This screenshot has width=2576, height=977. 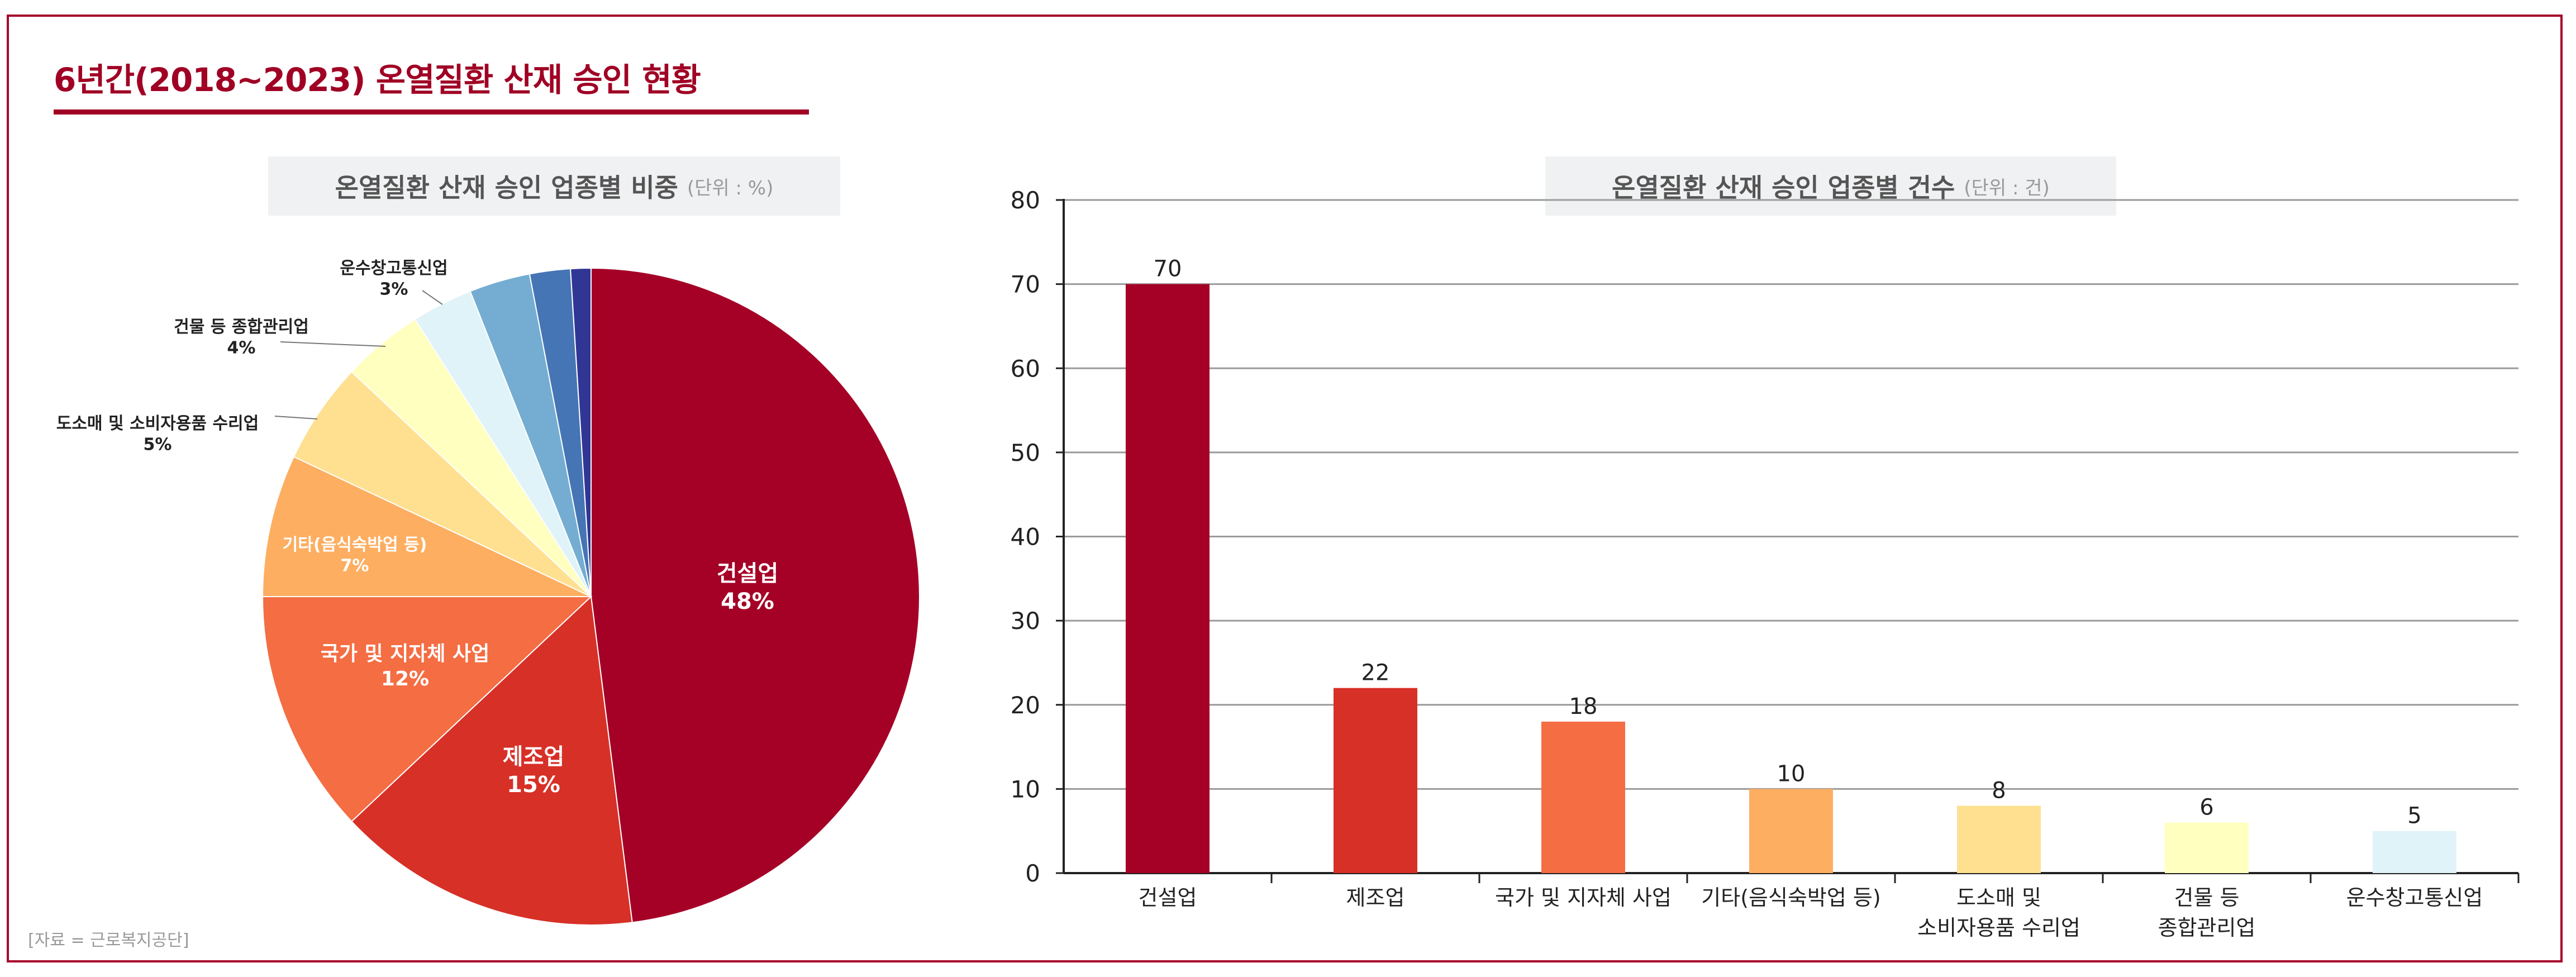 What do you see at coordinates (241, 348) in the screenshot?
I see `pie-slice-value-6: 4%` at bounding box center [241, 348].